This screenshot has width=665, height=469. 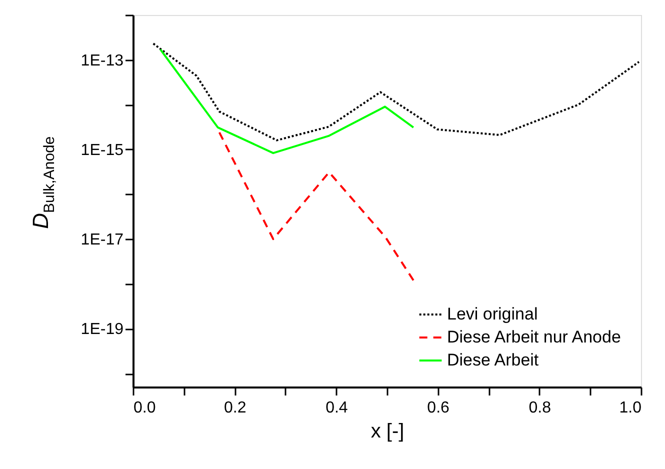 I want to click on legend-label: Levi original, so click(x=492, y=314).